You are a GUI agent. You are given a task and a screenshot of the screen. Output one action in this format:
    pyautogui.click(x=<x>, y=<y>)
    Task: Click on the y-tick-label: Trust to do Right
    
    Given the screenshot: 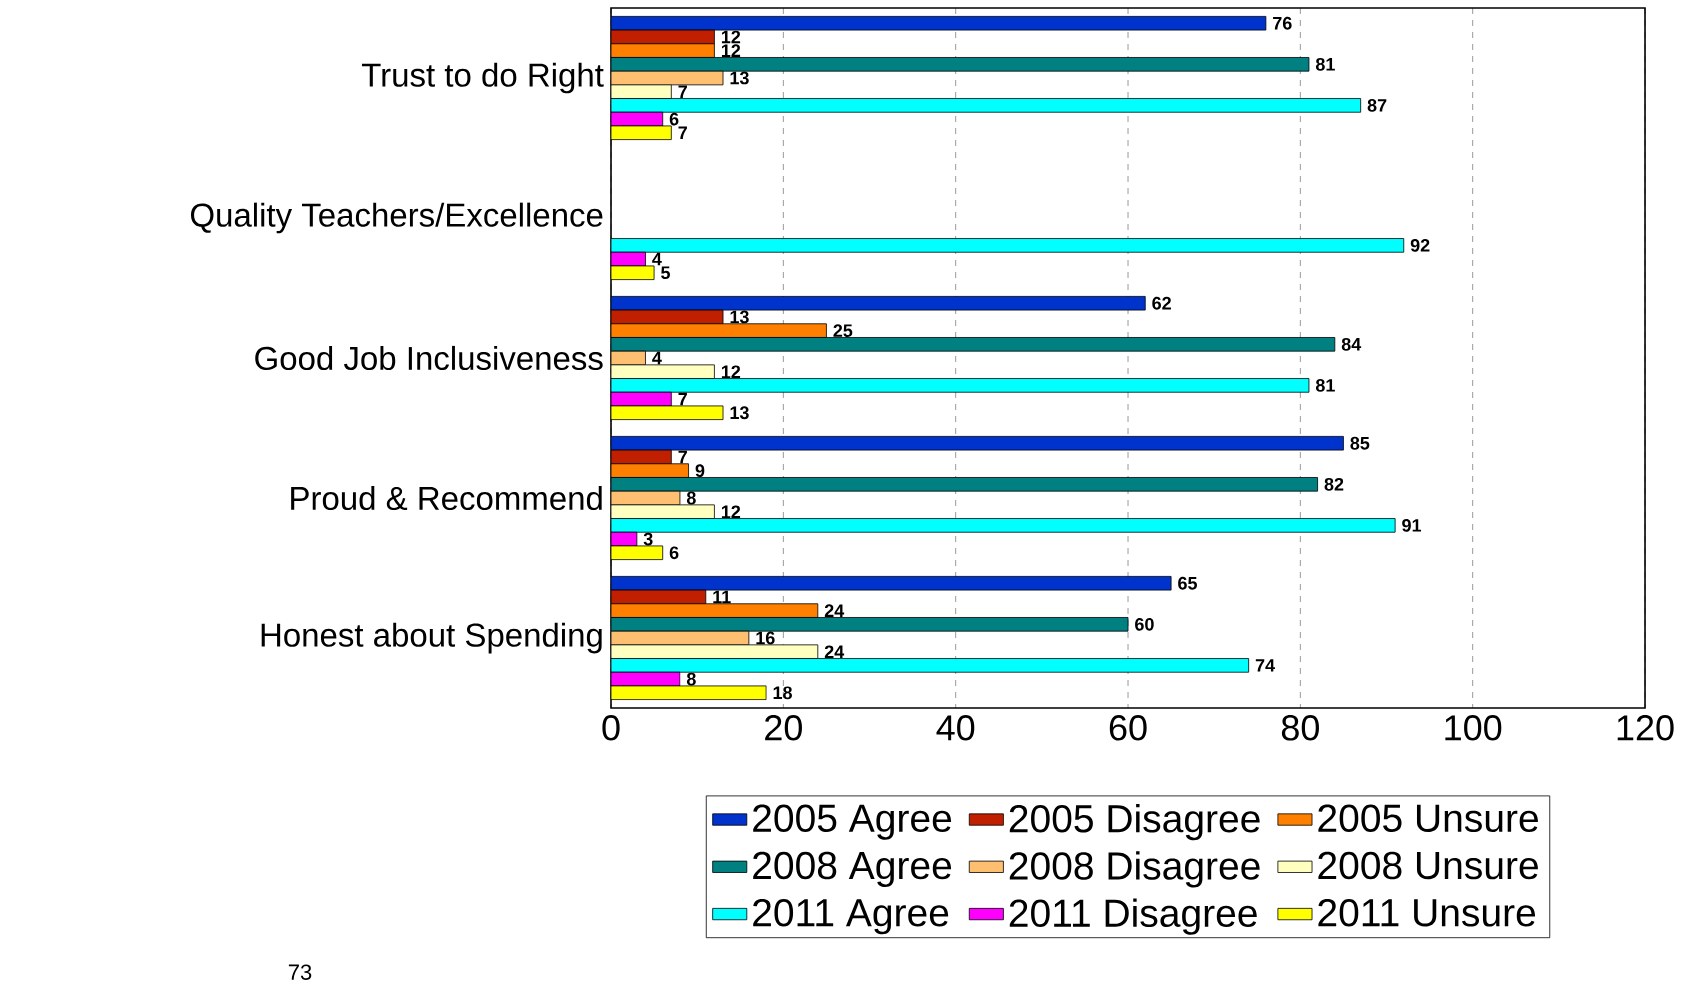 What is the action you would take?
    pyautogui.click(x=482, y=78)
    